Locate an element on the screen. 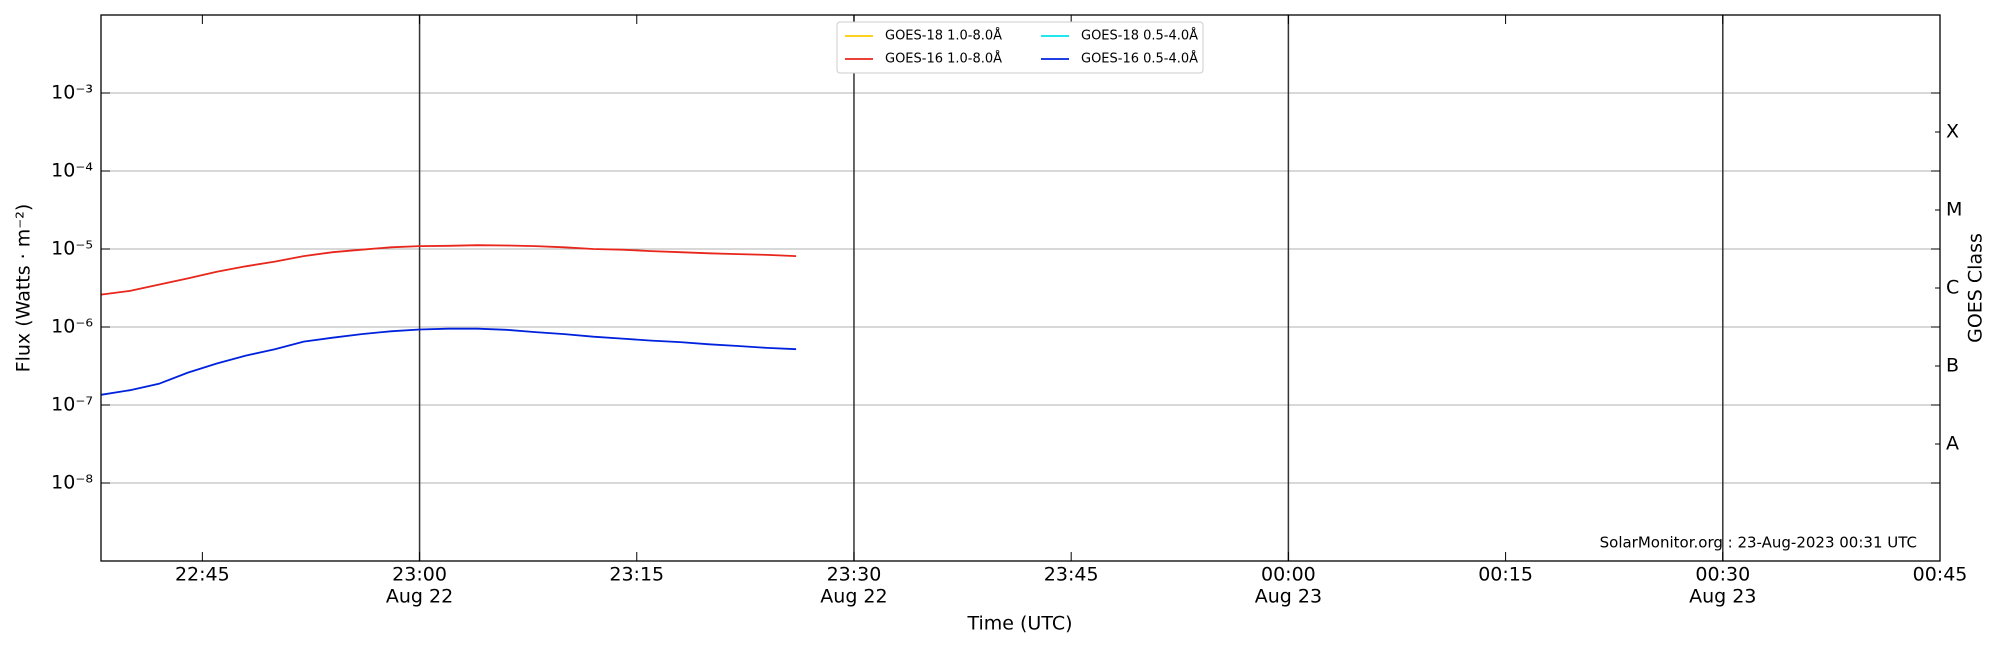 This screenshot has height=650, width=2000. x-tick-label: 23:30 is located at coordinates (854, 575).